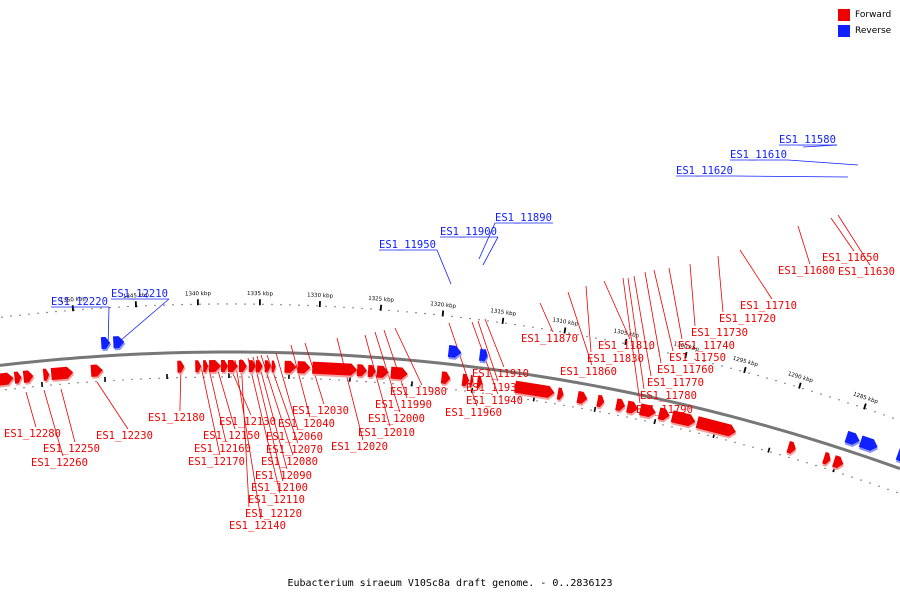 The image size is (900, 600). Describe the element at coordinates (276, 500) in the screenshot. I see `gene-label-es1-12110: ES1_12110` at that location.